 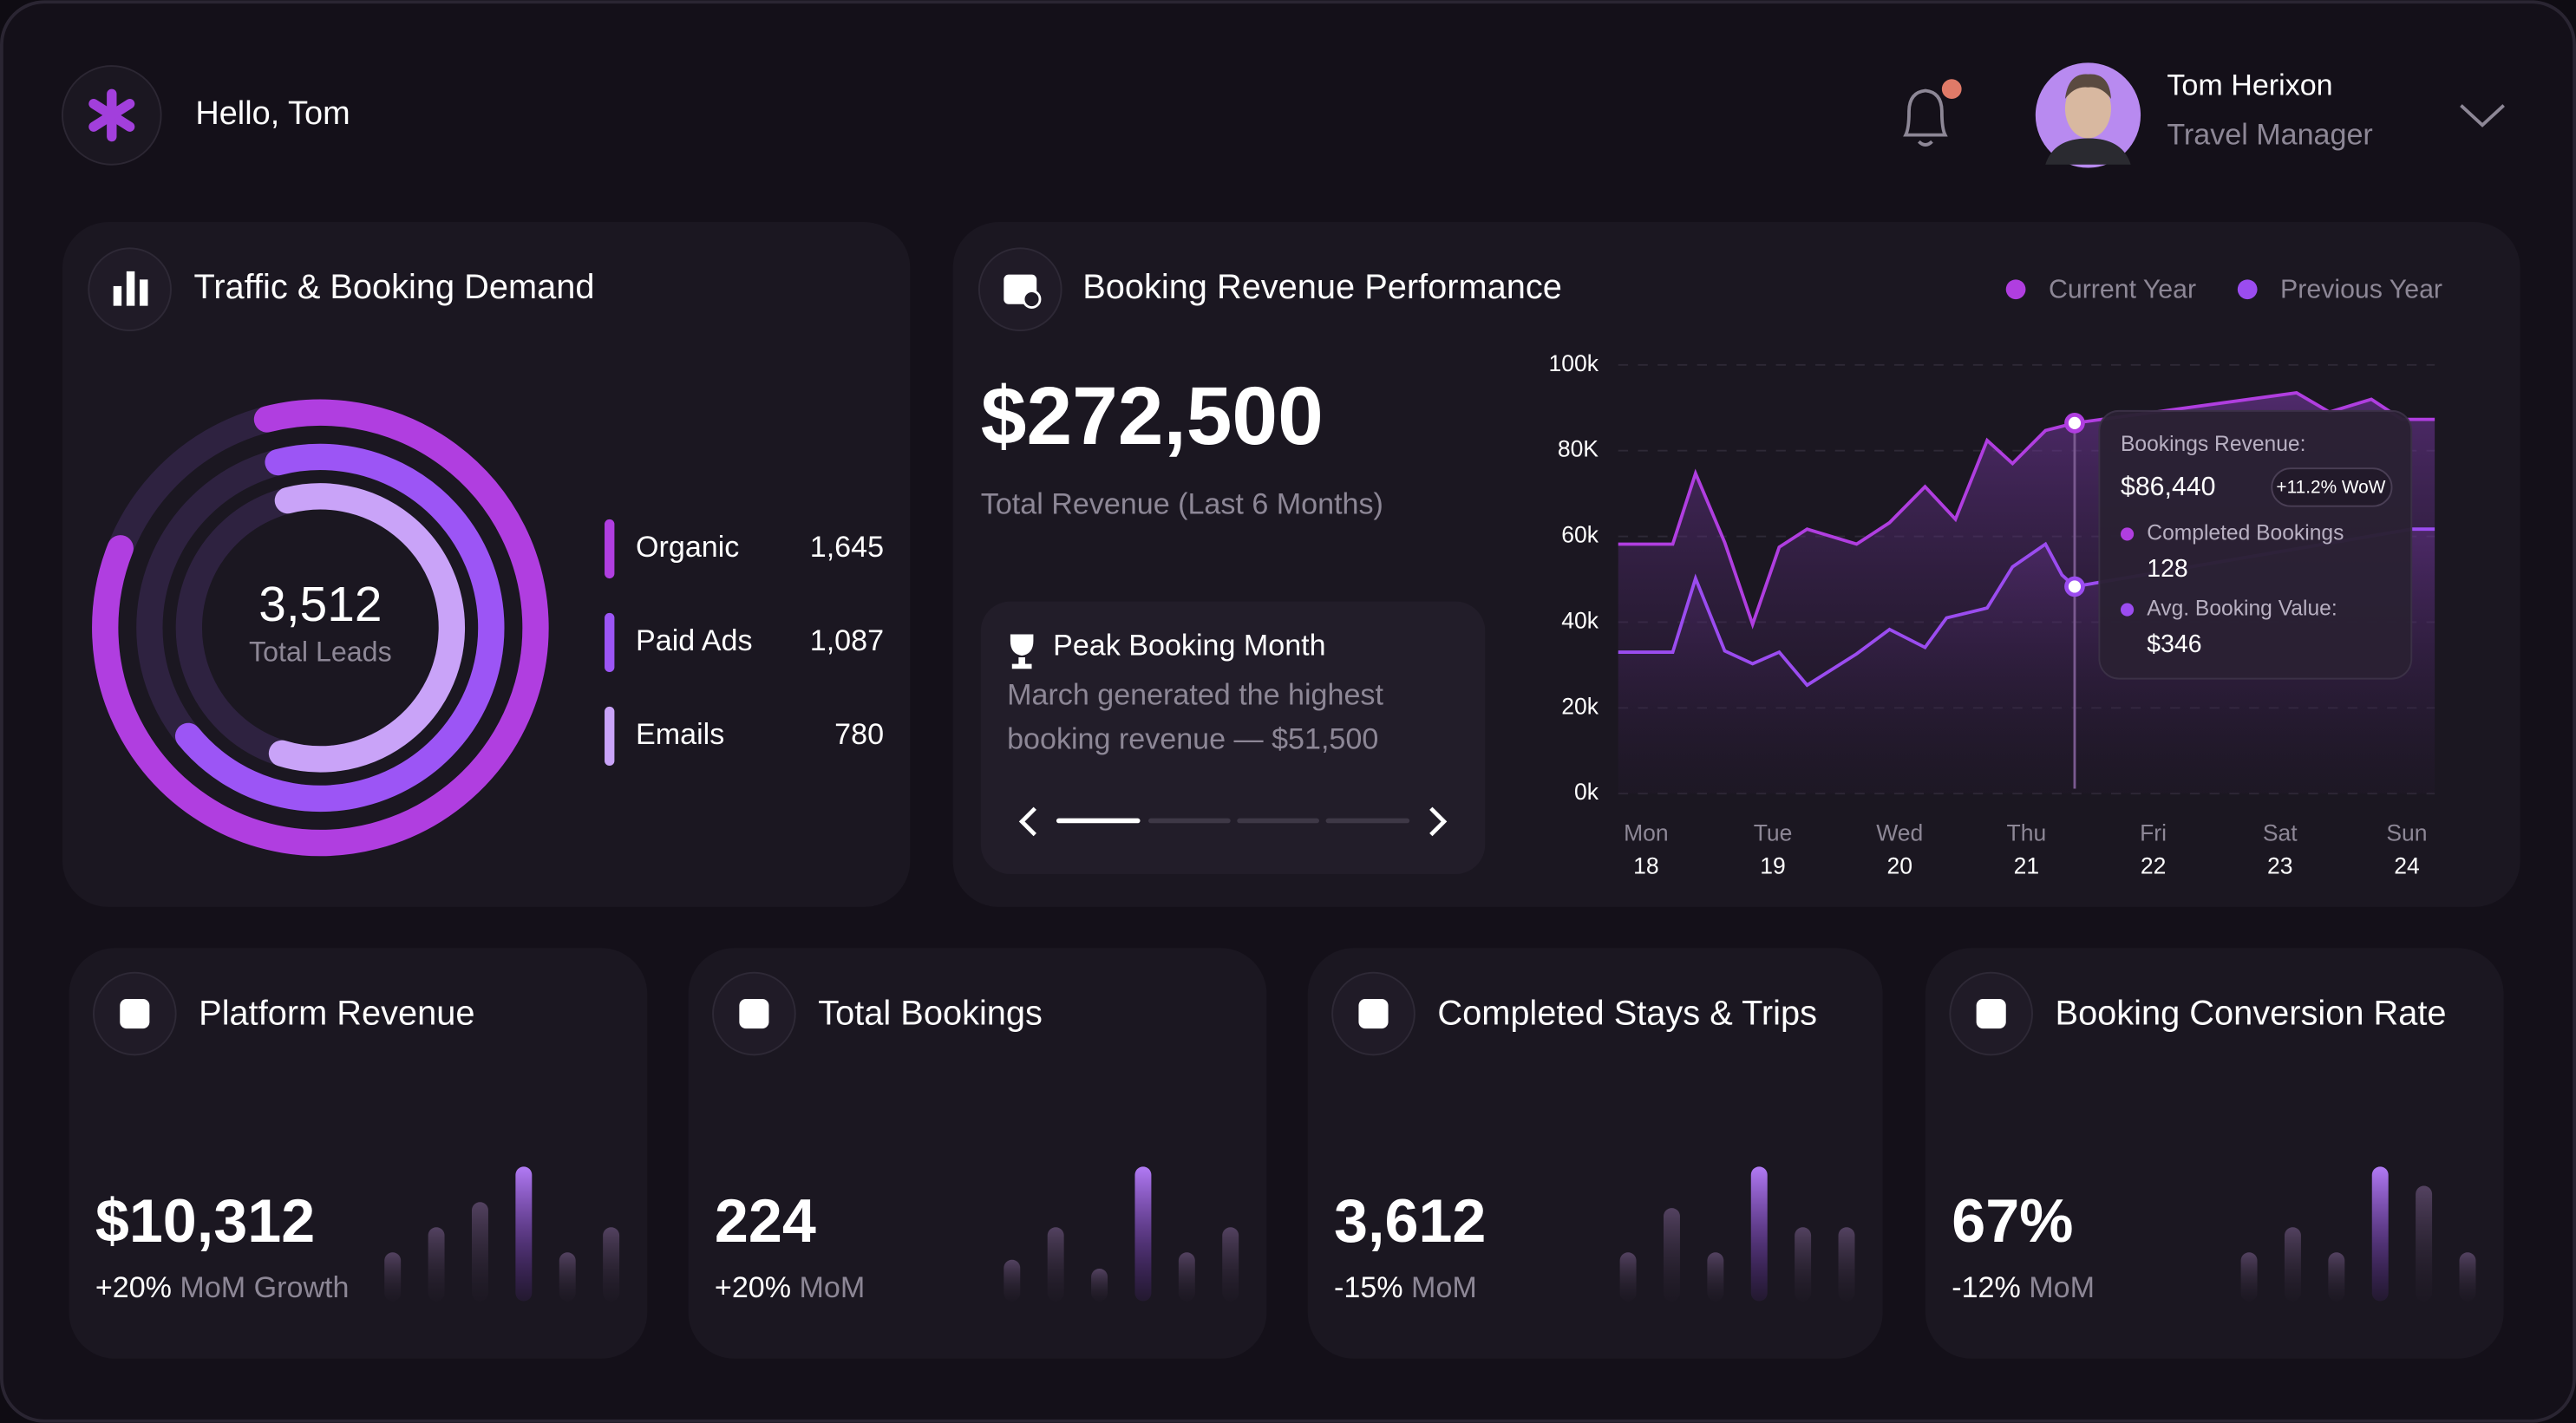 What do you see at coordinates (1580, 535) in the screenshot?
I see `y-tick-label: 60k` at bounding box center [1580, 535].